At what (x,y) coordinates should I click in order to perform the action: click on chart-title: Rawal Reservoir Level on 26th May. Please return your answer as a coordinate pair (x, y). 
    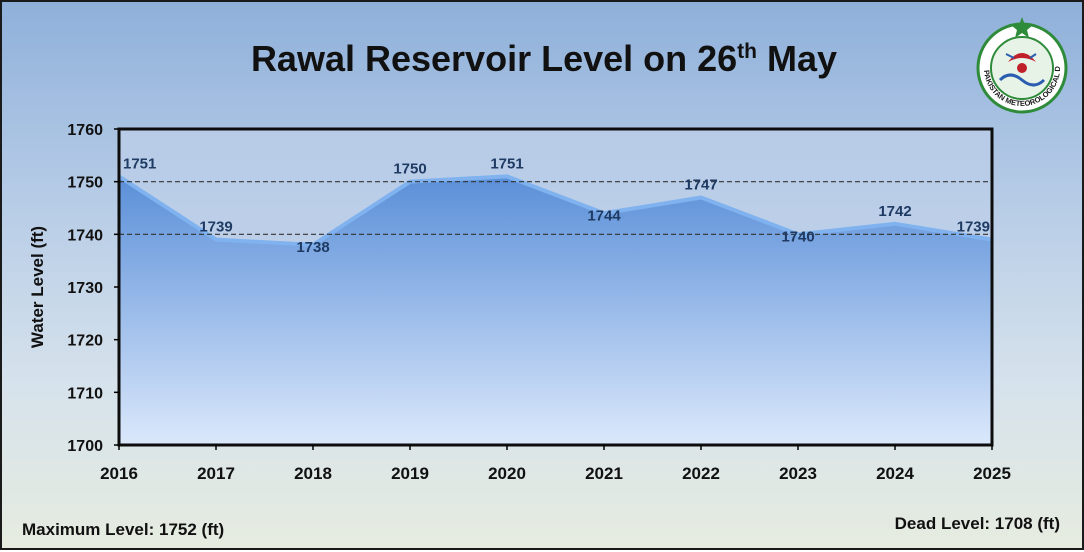
    Looking at the image, I should click on (543, 59).